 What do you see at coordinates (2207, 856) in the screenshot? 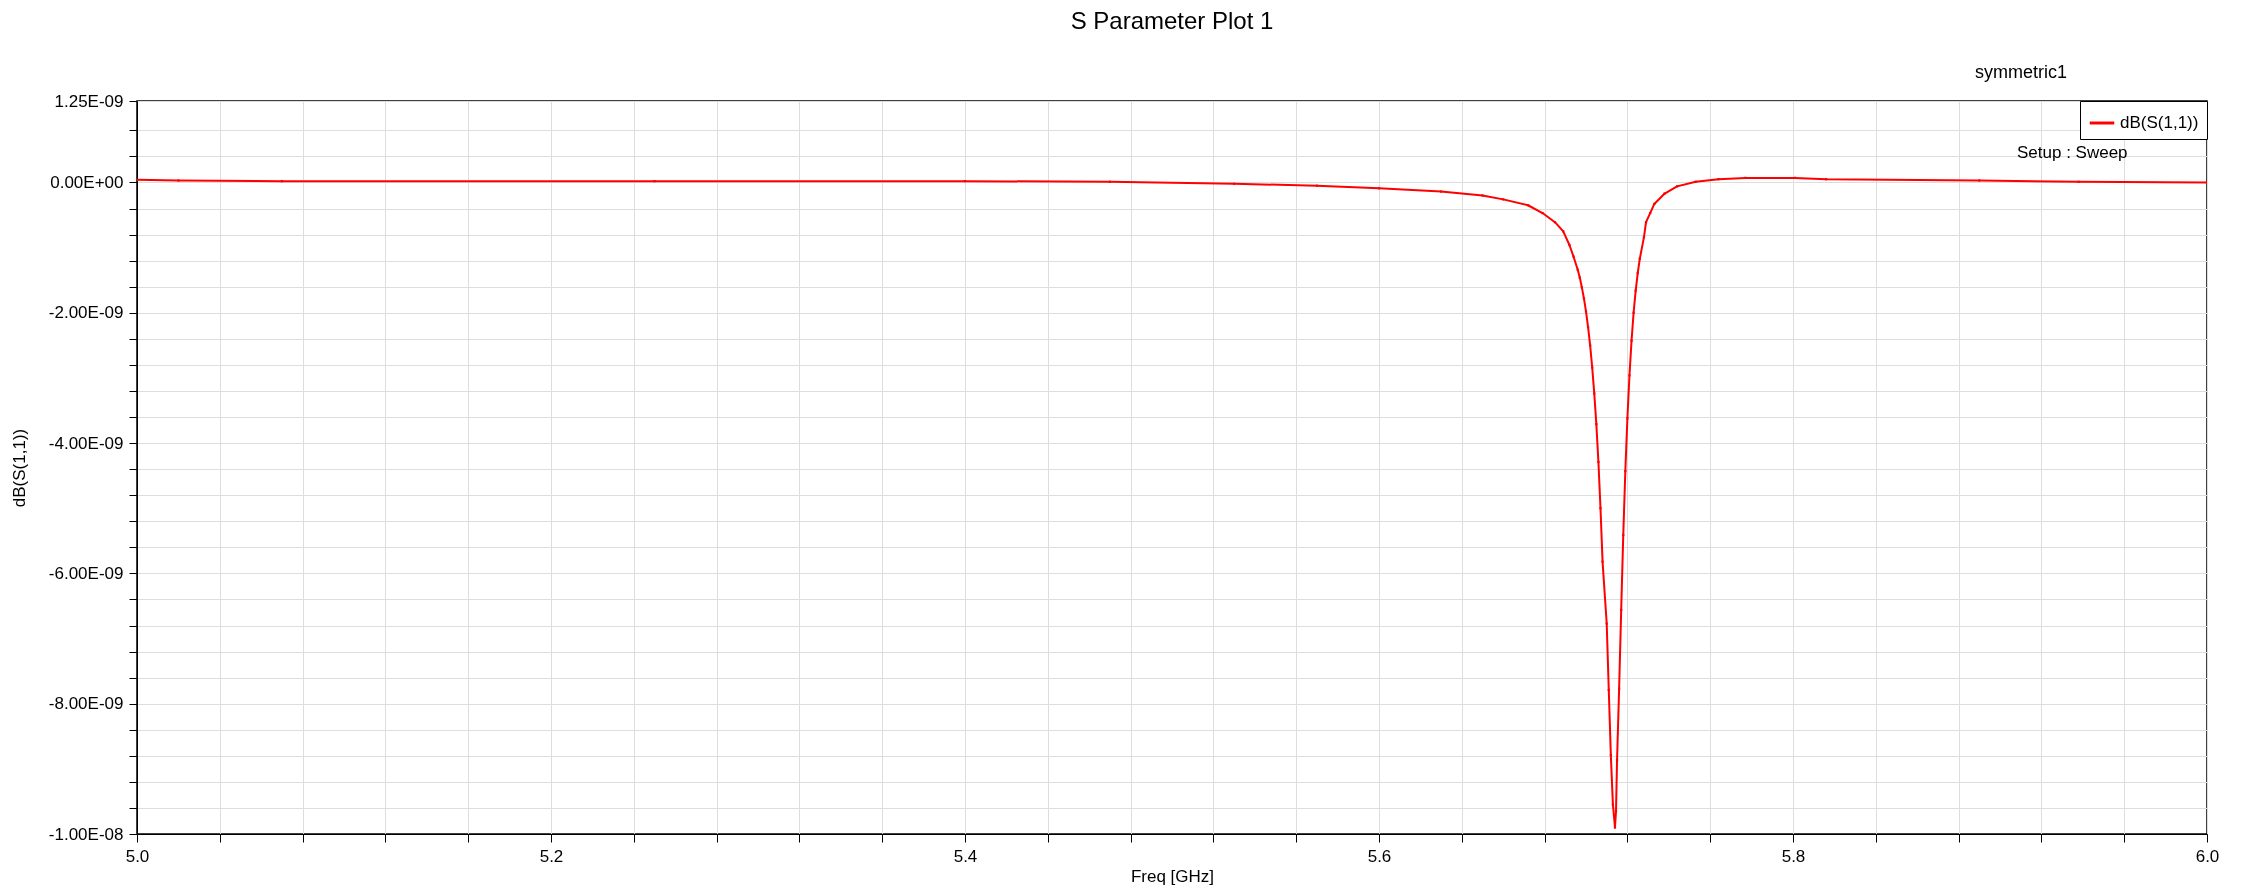
I see `x-tick-label: 6.0` at bounding box center [2207, 856].